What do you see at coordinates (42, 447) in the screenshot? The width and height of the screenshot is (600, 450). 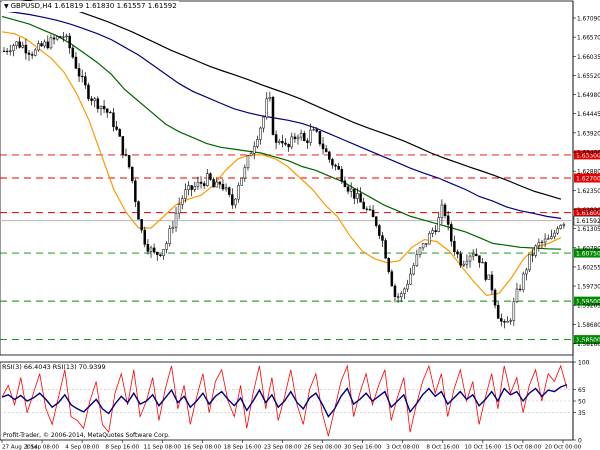 I see `time-label: 1 Sep 08:00` at bounding box center [42, 447].